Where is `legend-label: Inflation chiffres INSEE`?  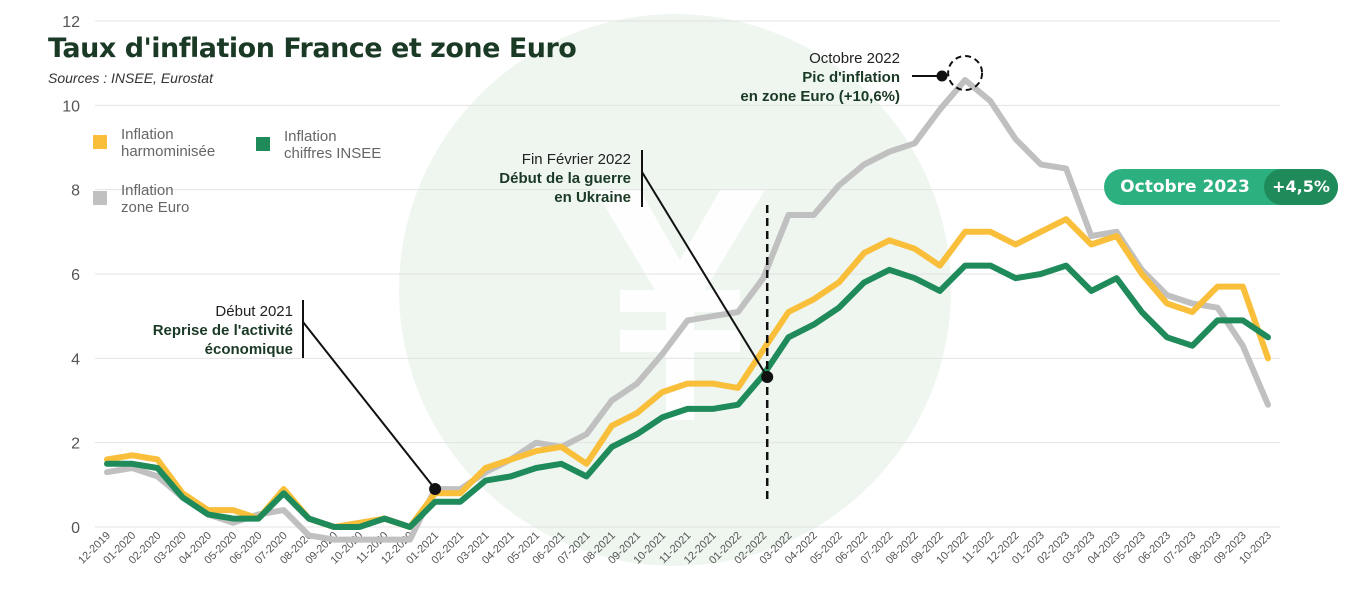
legend-label: Inflation chiffres INSEE is located at coordinates (333, 145).